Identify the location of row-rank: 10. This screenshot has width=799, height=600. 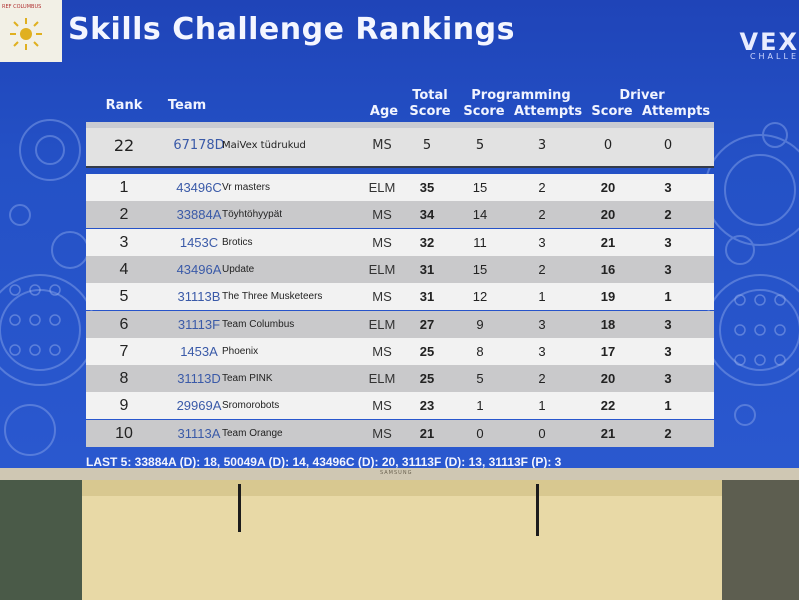
(124, 433).